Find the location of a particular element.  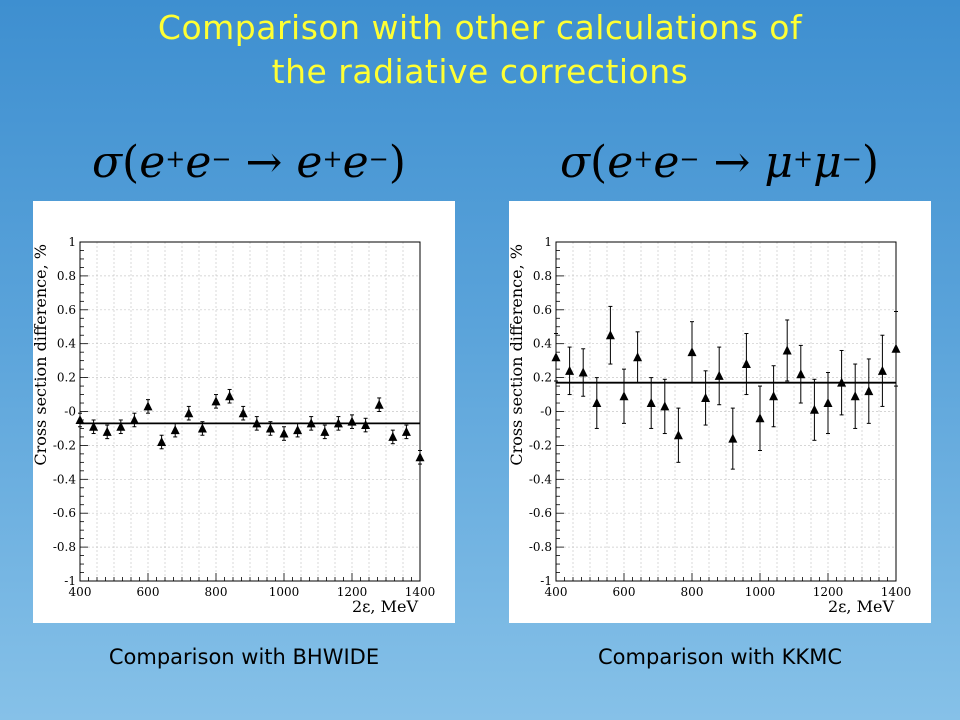

x-tick-label: 1200 is located at coordinates (828, 592).